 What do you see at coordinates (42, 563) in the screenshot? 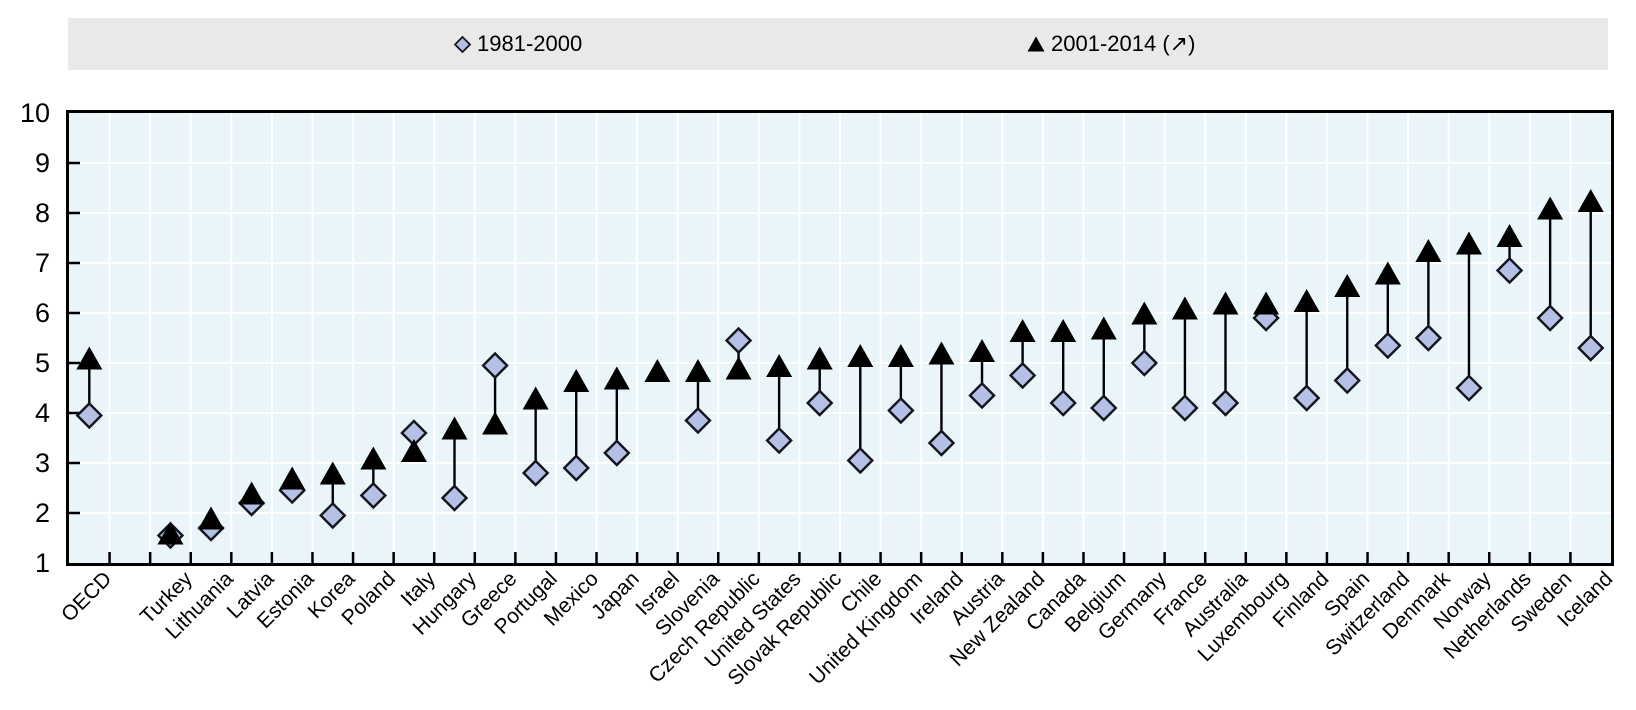
I see `y-tick-label: 1` at bounding box center [42, 563].